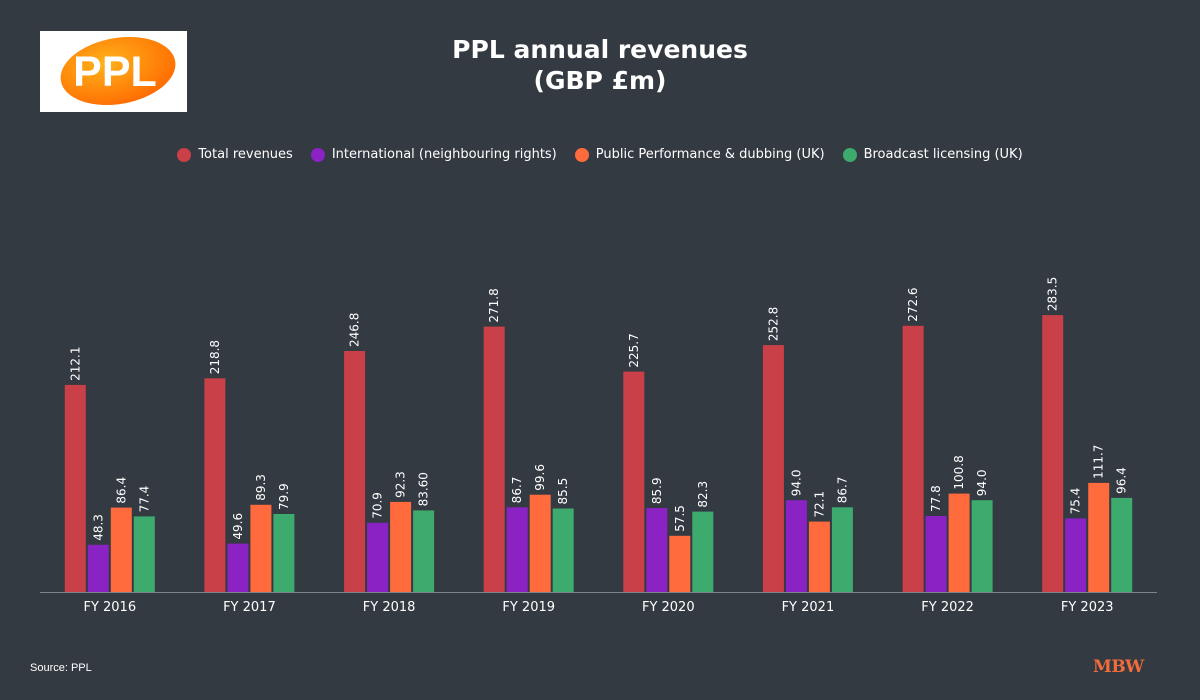 The width and height of the screenshot is (1200, 700). What do you see at coordinates (703, 494) in the screenshot?
I see `data-label: 82.3` at bounding box center [703, 494].